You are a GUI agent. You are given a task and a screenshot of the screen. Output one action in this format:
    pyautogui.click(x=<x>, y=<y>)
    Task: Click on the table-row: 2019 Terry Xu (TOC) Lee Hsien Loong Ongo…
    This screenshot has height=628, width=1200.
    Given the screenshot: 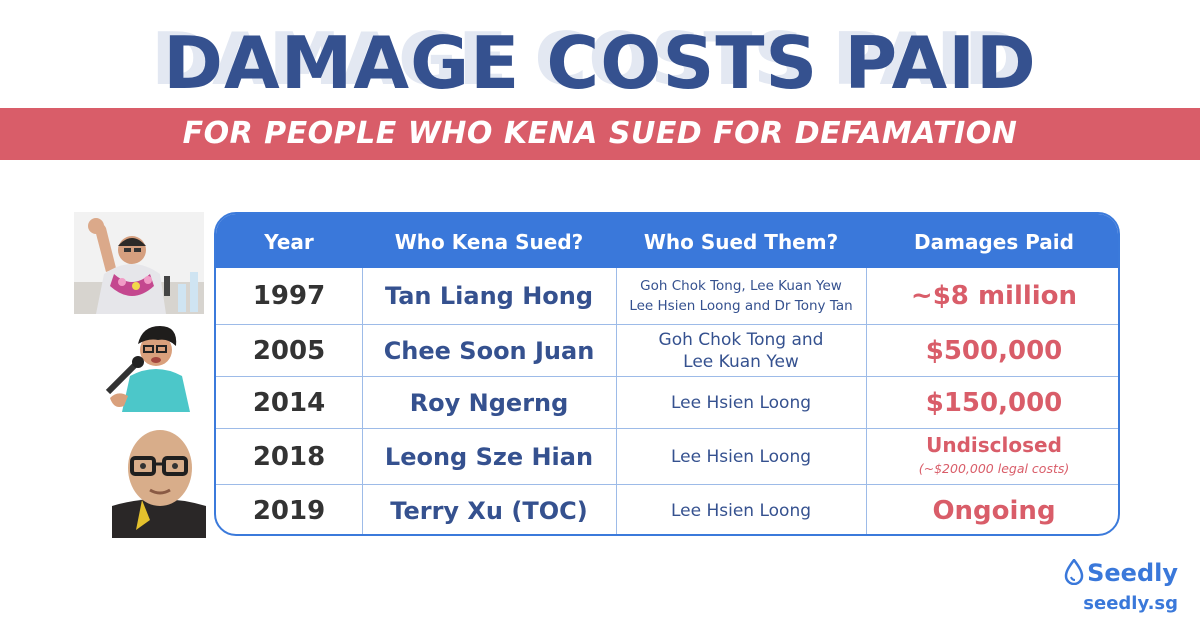 What is the action you would take?
    pyautogui.click(x=667, y=509)
    